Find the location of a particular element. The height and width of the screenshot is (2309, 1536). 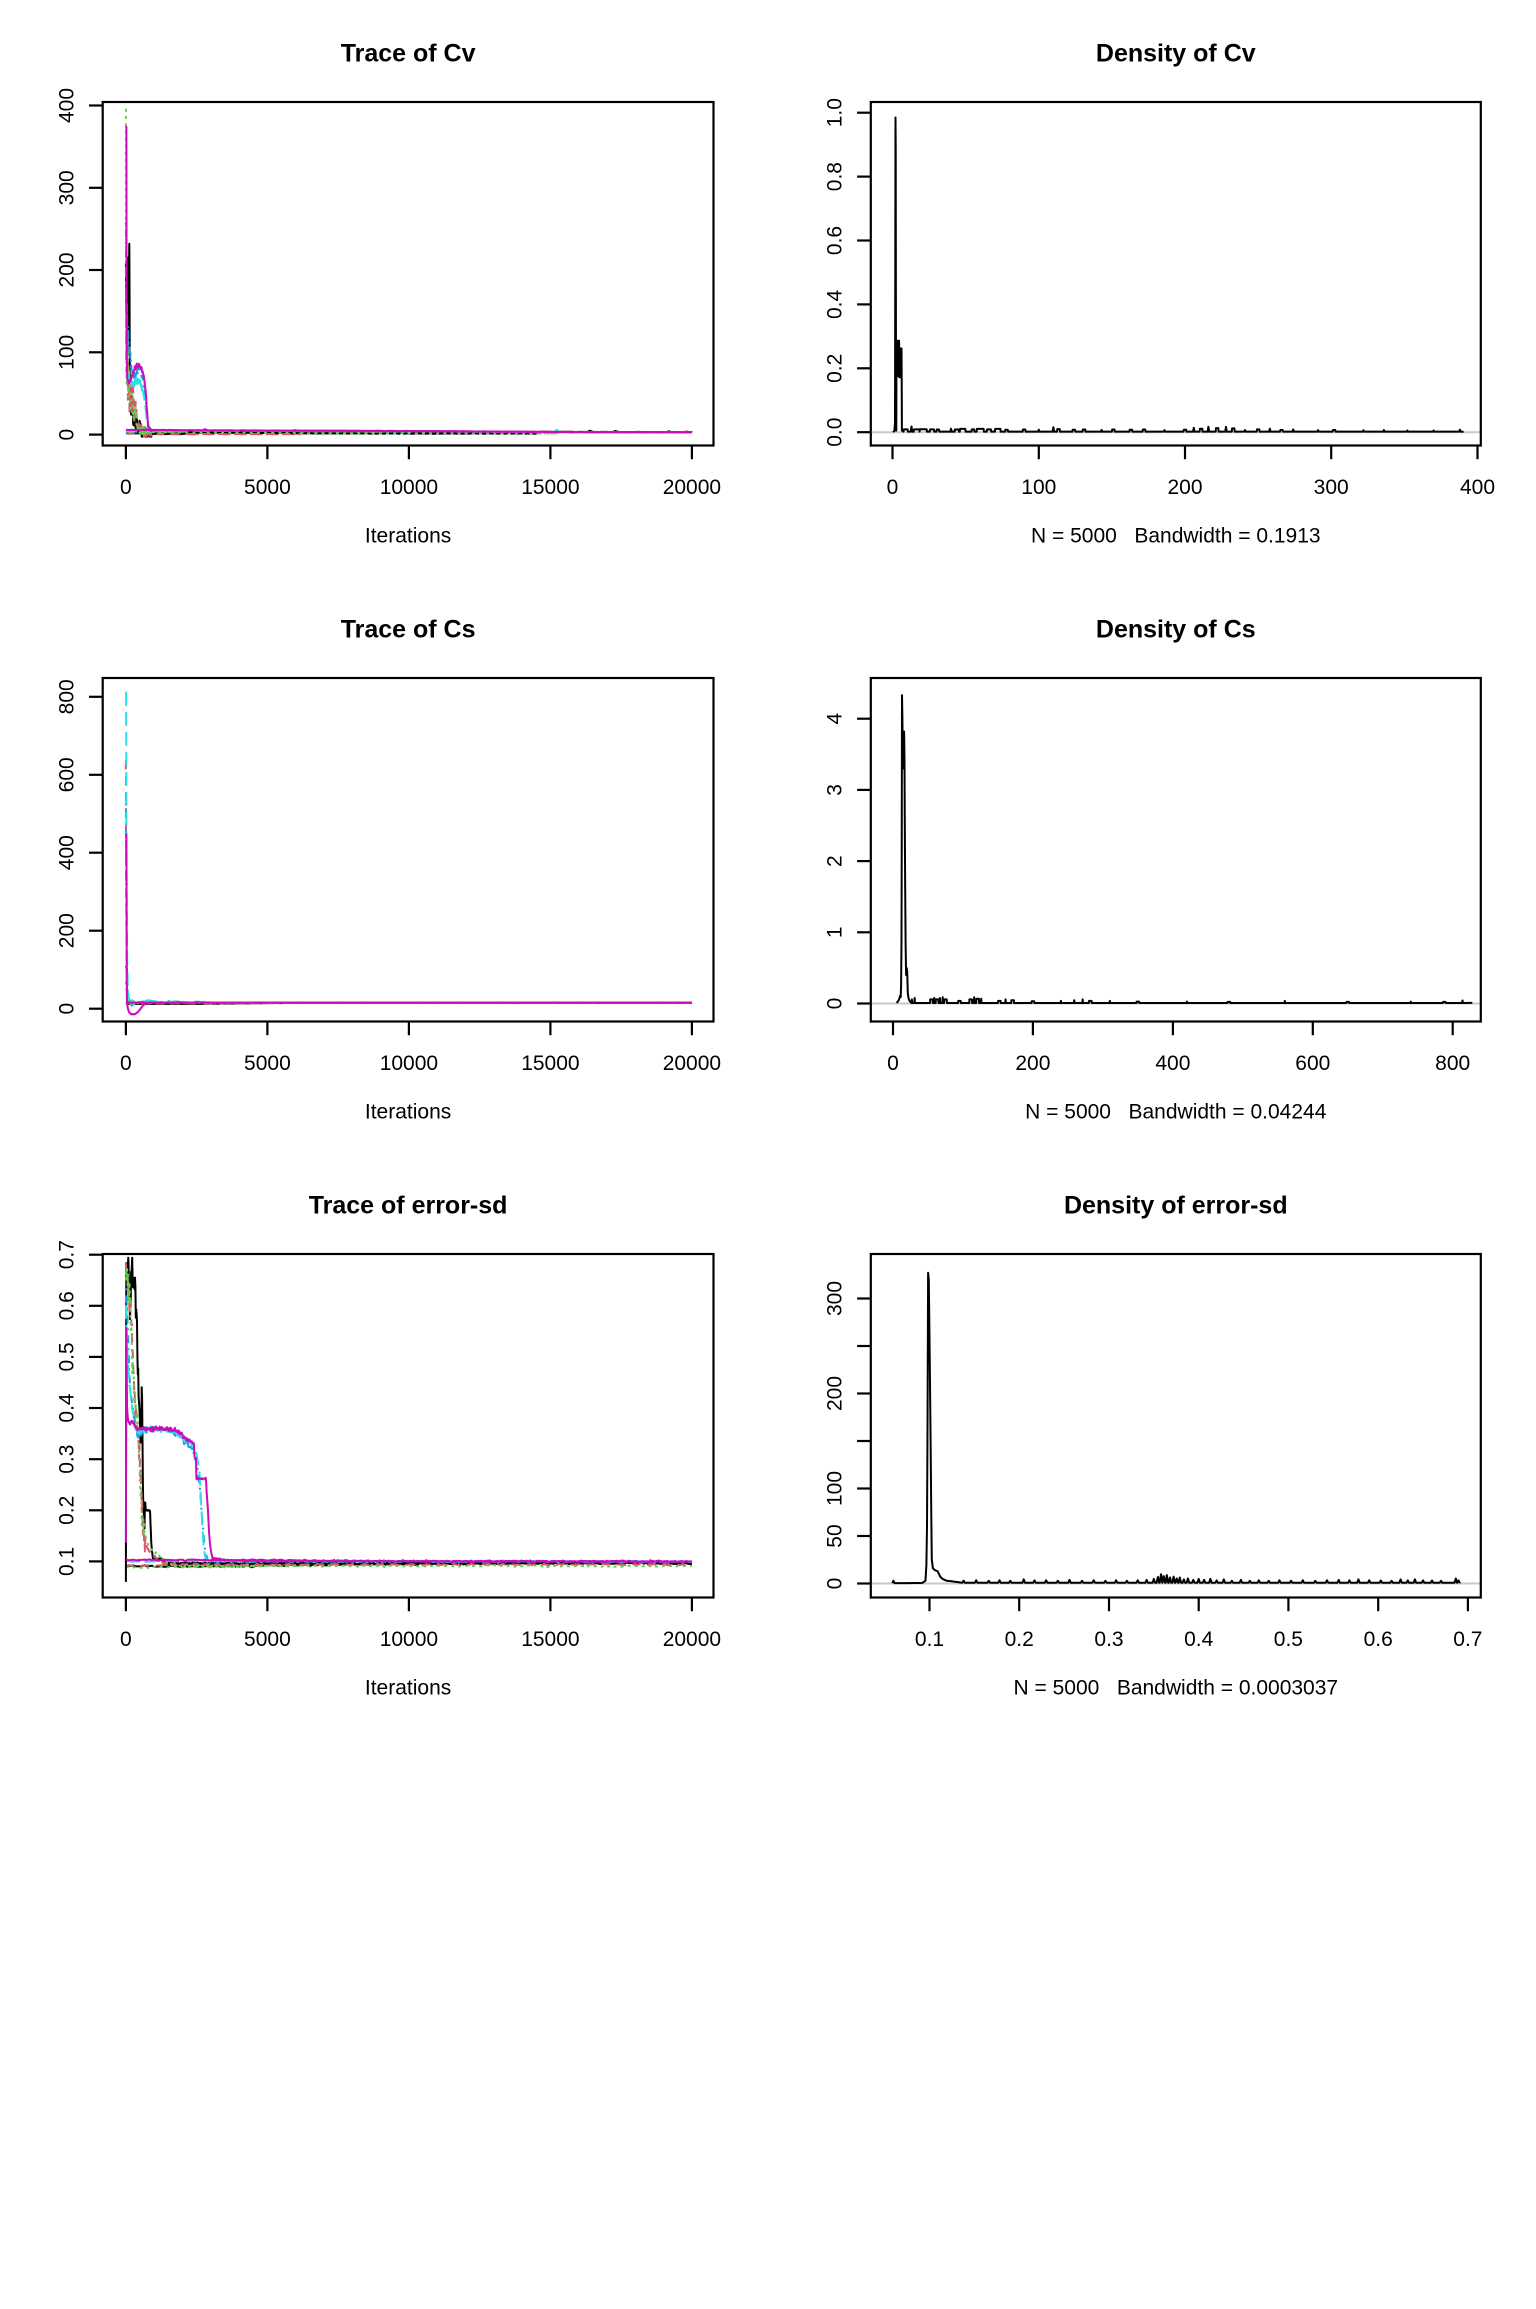

svg-text: Trace of Cv is located at coordinates (408, 54).